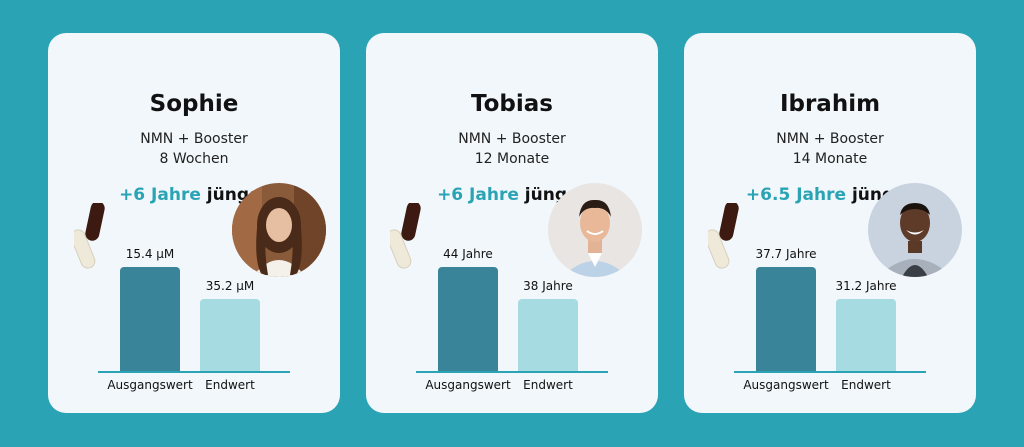 This screenshot has height=447, width=1024. Describe the element at coordinates (230, 286) in the screenshot. I see `bar-end-value: 35.2 µM` at that location.